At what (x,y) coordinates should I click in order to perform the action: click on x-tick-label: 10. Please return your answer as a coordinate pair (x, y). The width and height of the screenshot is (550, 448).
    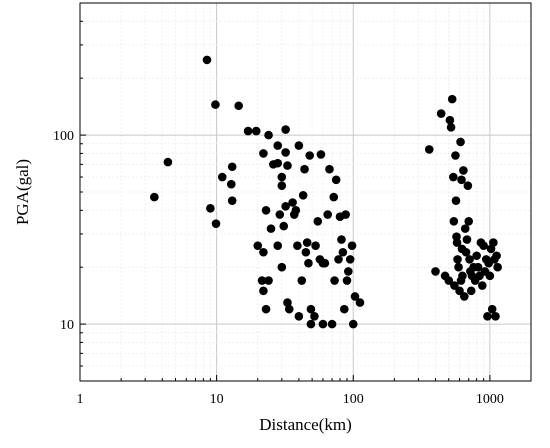
    Looking at the image, I should click on (217, 399).